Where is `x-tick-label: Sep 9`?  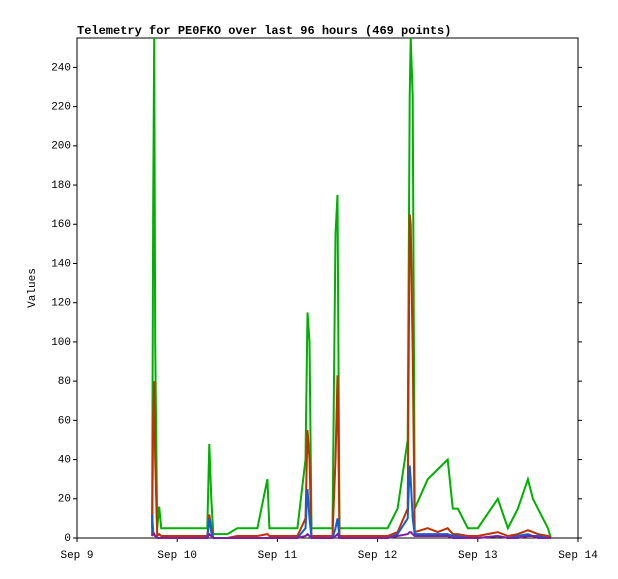
x-tick-label: Sep 9 is located at coordinates (76, 556).